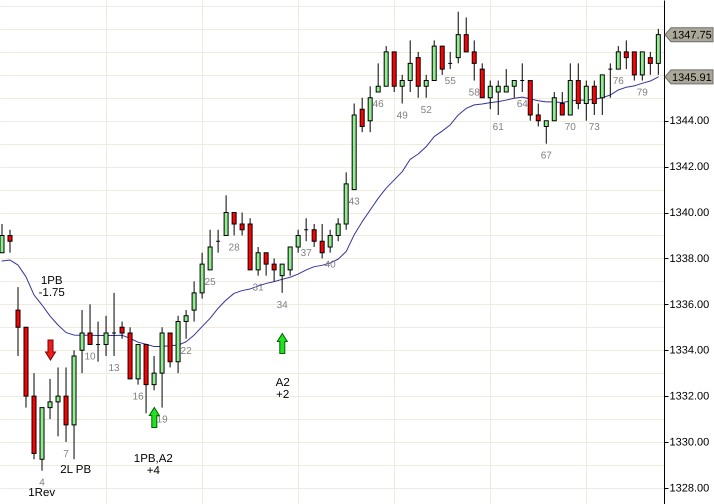  I want to click on annotation: 2L PB, so click(76, 470).